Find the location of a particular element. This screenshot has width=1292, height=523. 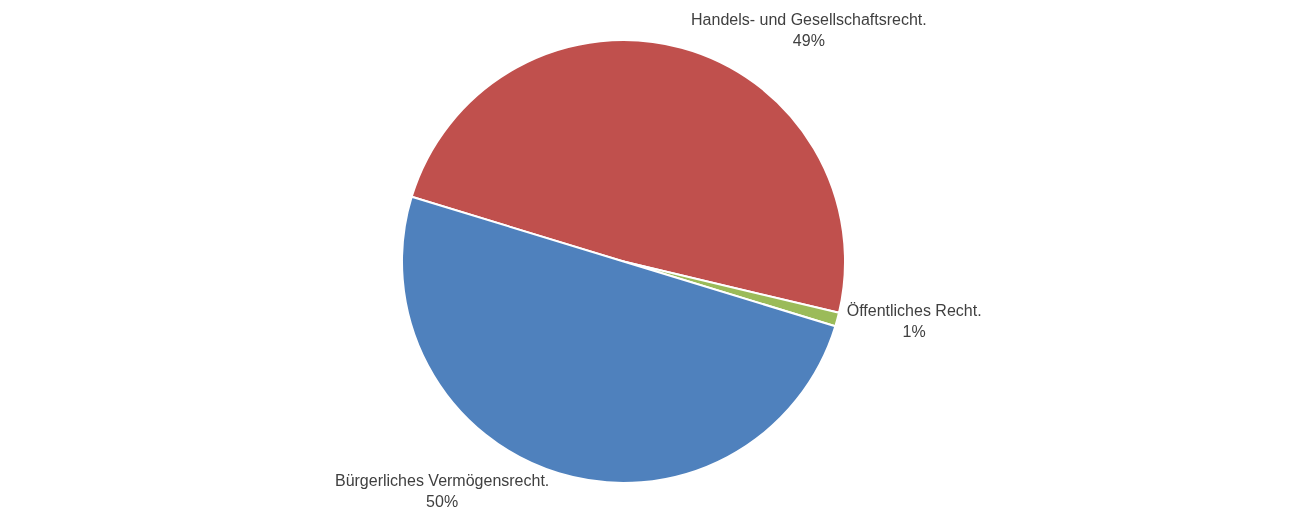

data-label: 49% is located at coordinates (808, 41).